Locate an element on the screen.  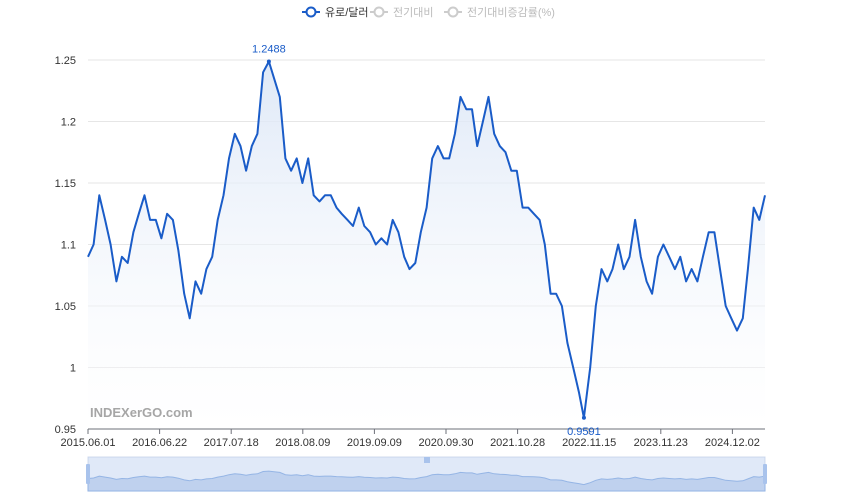
legend-item-0: 유로/달러 is located at coordinates (335, 12).